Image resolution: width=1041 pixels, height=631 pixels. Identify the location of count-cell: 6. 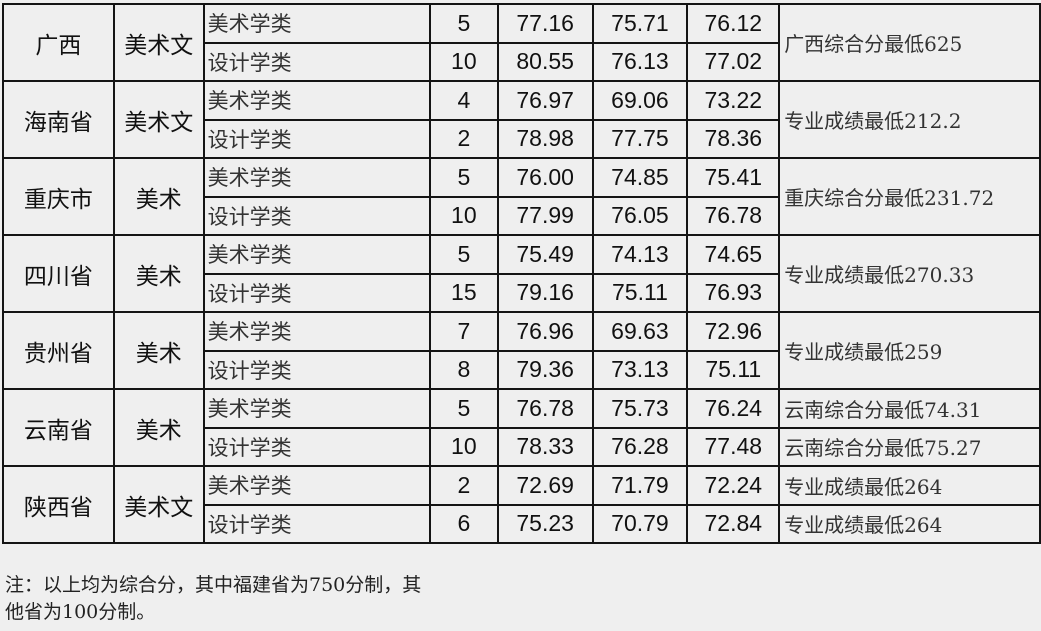
(463, 523).